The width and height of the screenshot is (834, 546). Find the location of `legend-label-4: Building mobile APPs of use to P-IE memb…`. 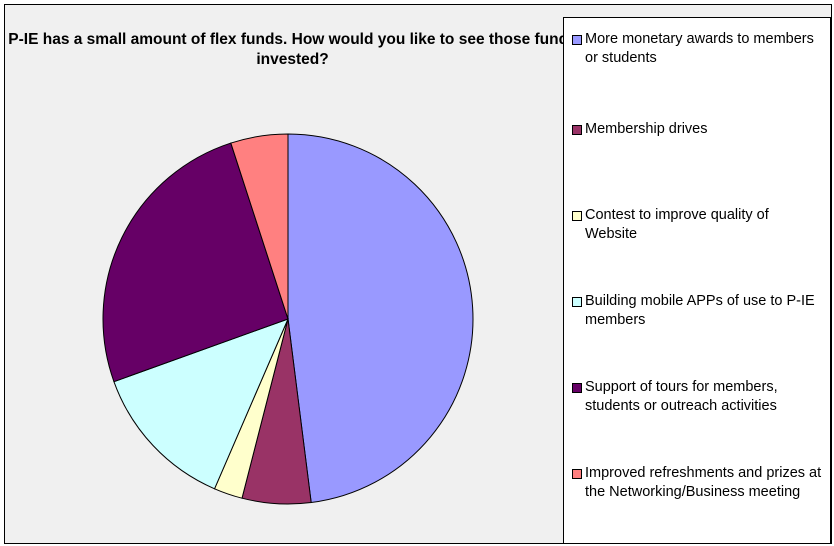

legend-label-4: Building mobile APPs of use to P-IE memb… is located at coordinates (700, 310).